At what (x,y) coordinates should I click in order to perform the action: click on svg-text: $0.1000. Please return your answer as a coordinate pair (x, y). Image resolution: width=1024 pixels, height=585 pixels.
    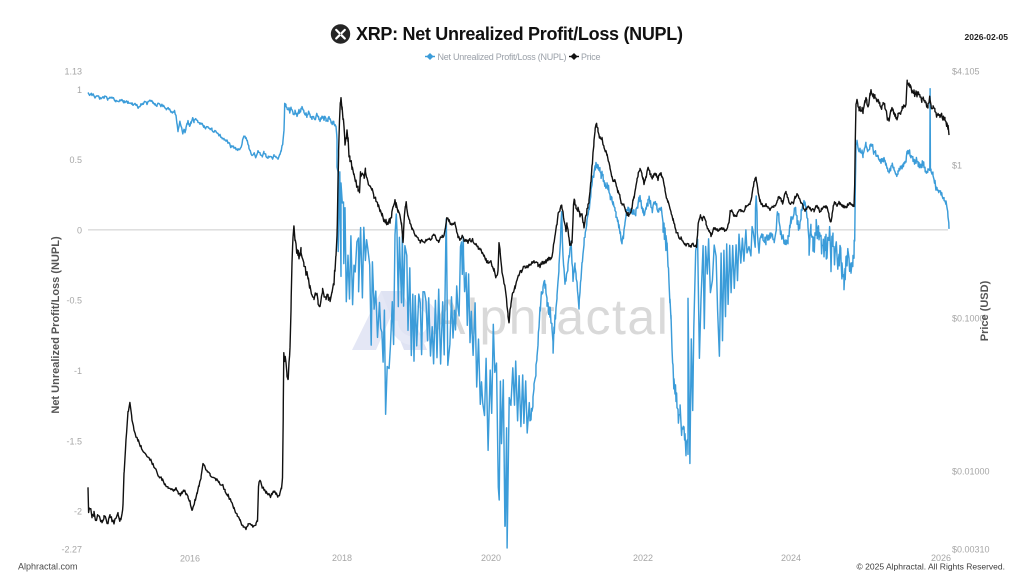
    Looking at the image, I should click on (968, 318).